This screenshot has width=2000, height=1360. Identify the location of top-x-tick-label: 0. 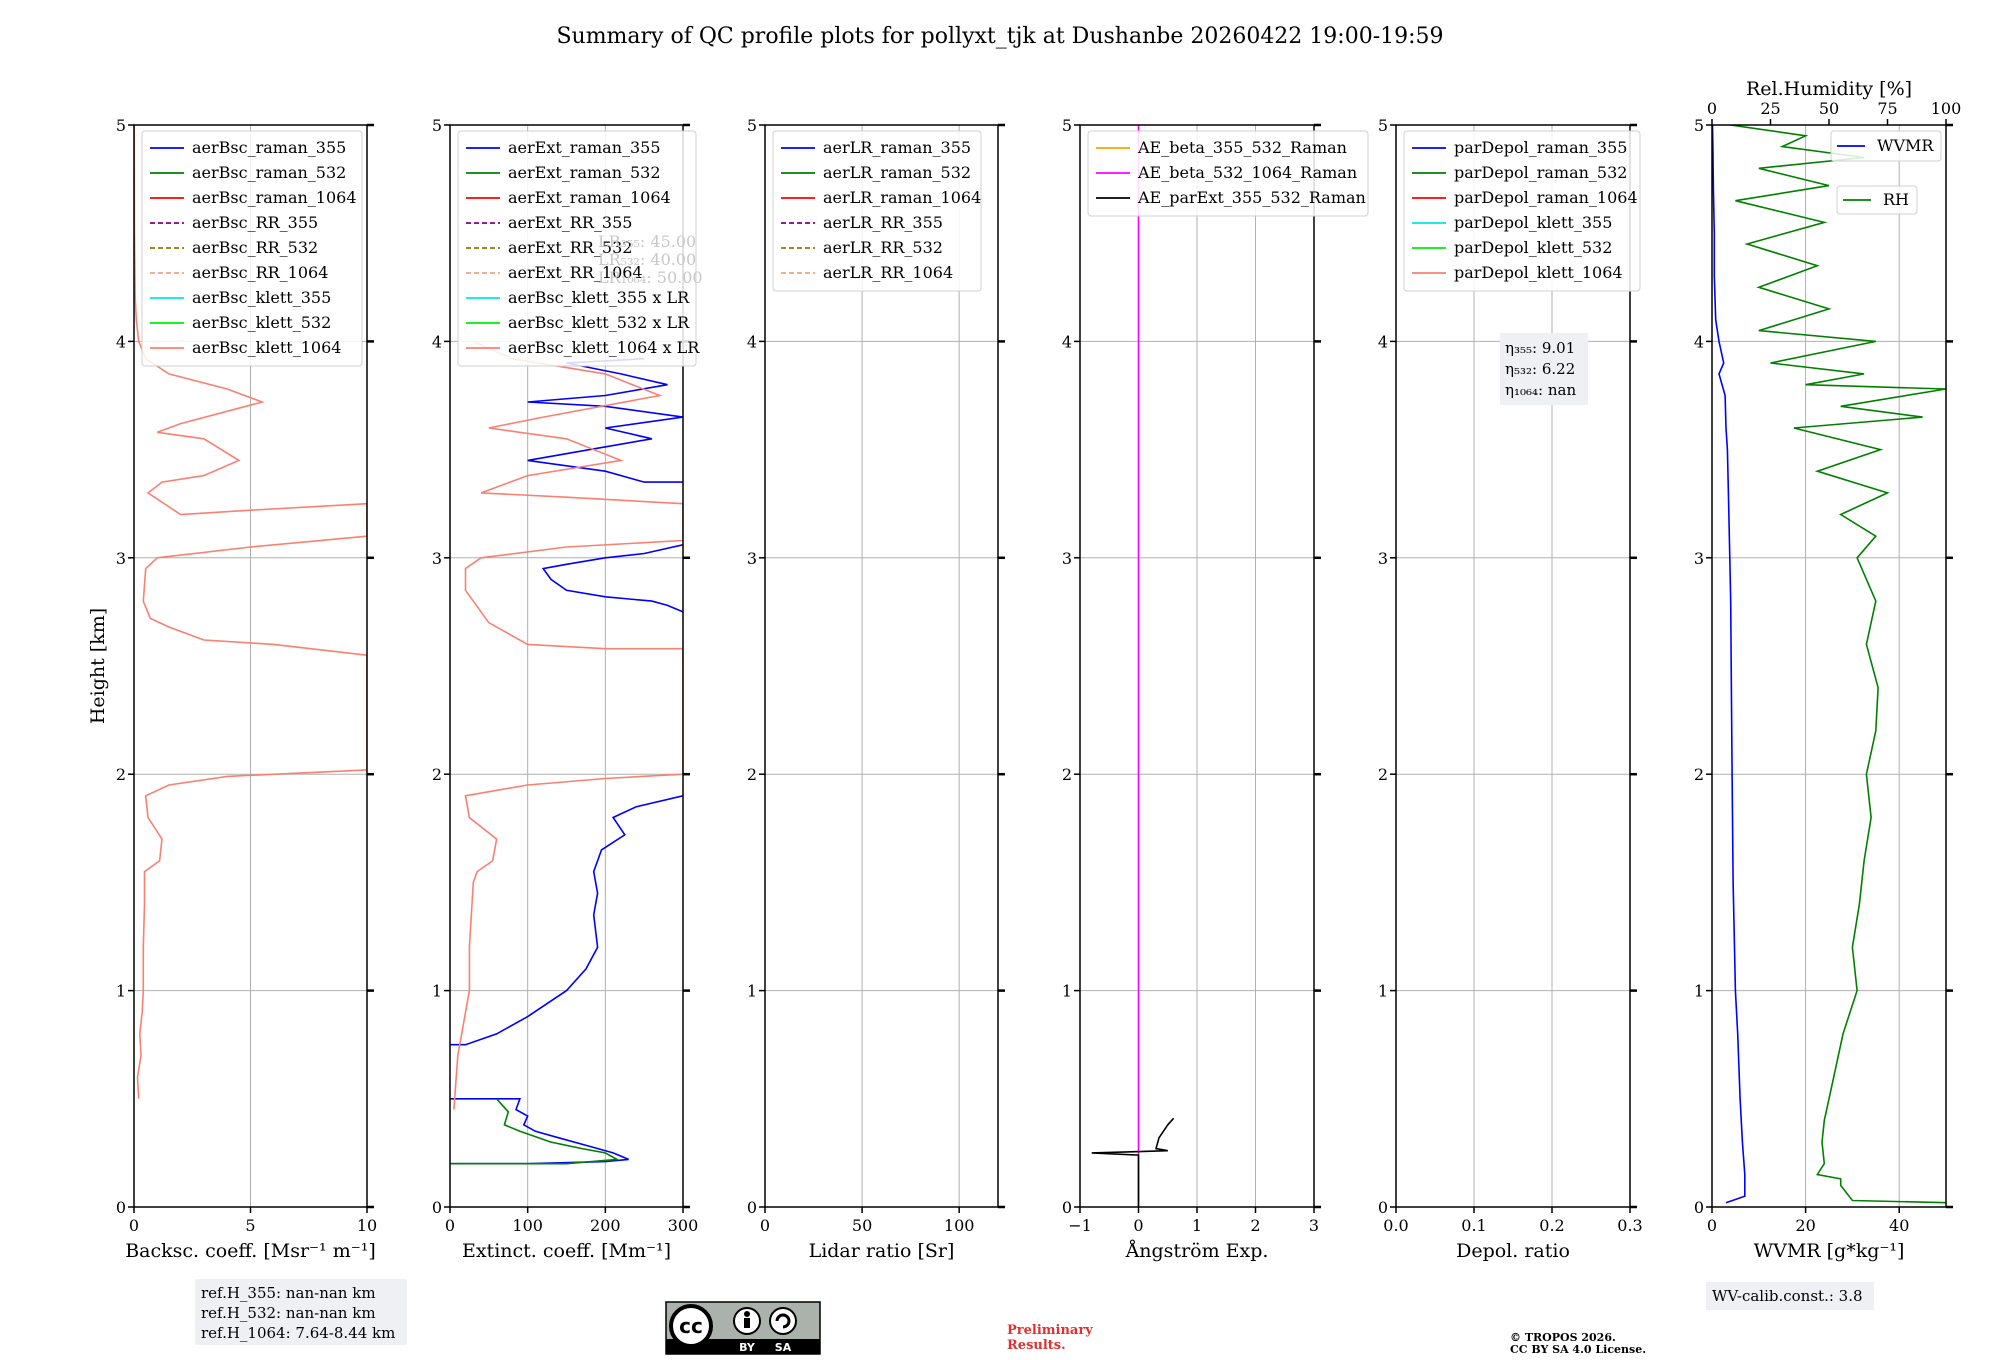
(1712, 108).